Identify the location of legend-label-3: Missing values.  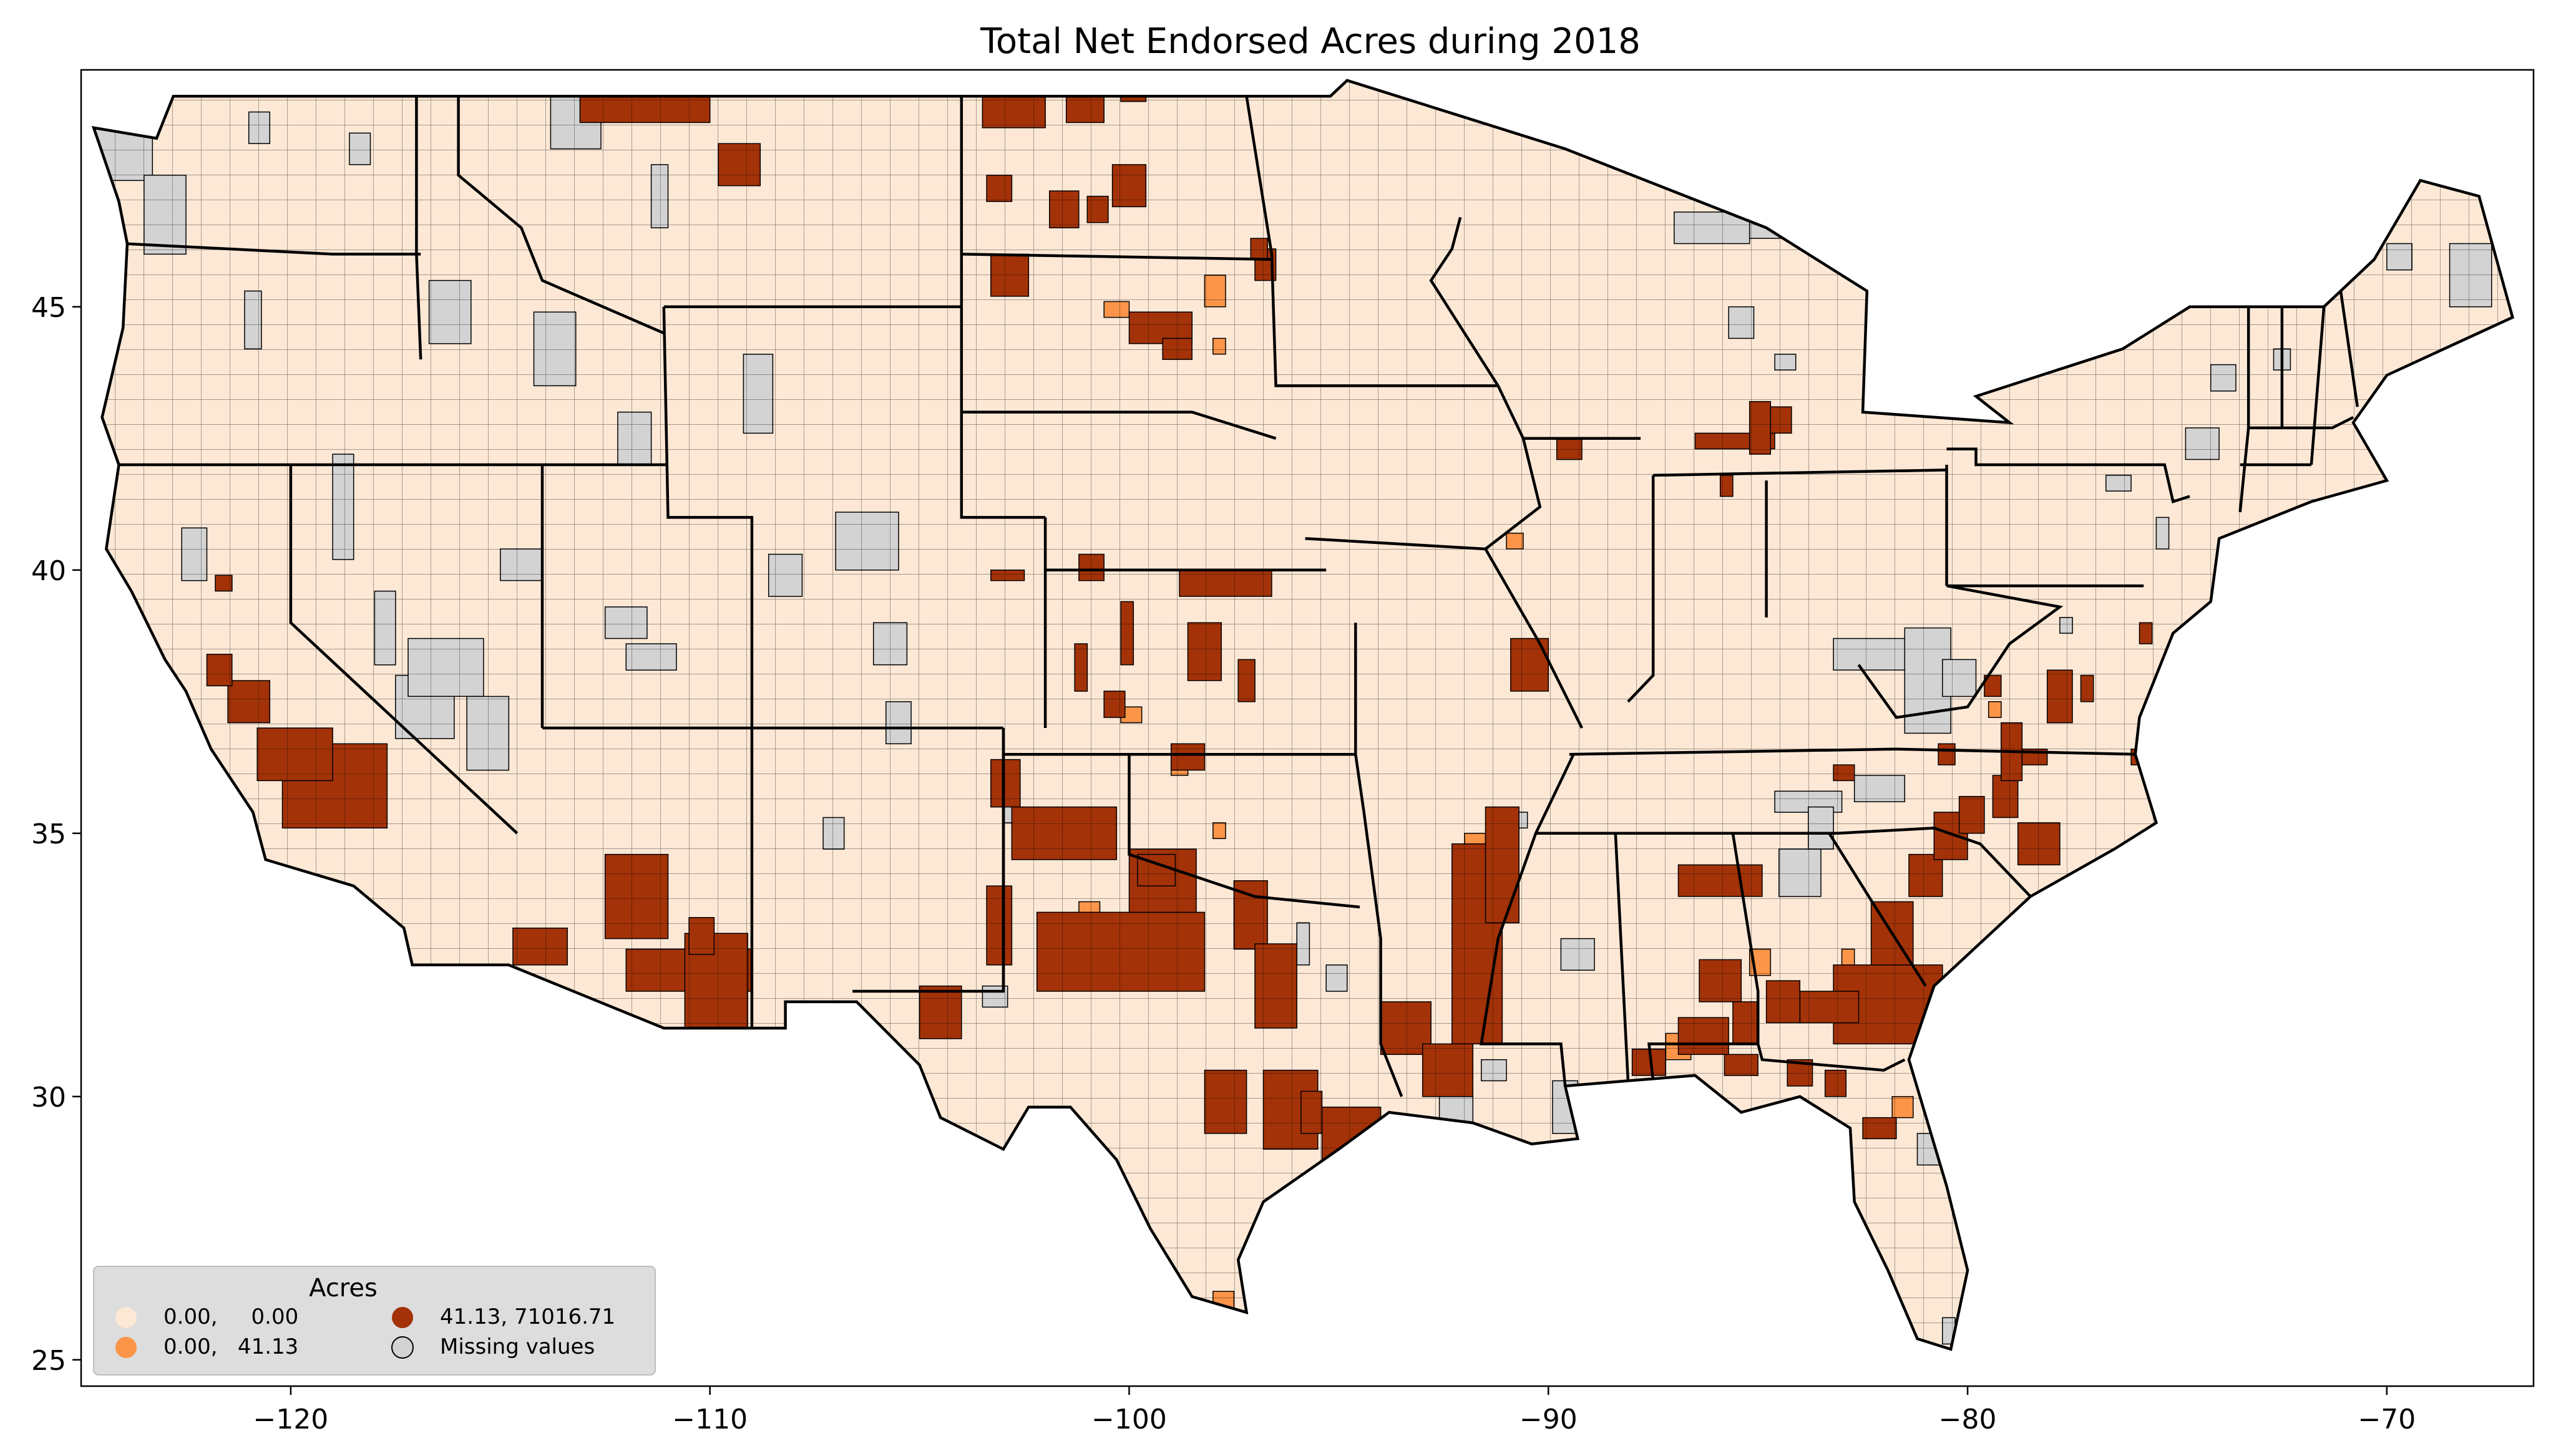
(517, 1346).